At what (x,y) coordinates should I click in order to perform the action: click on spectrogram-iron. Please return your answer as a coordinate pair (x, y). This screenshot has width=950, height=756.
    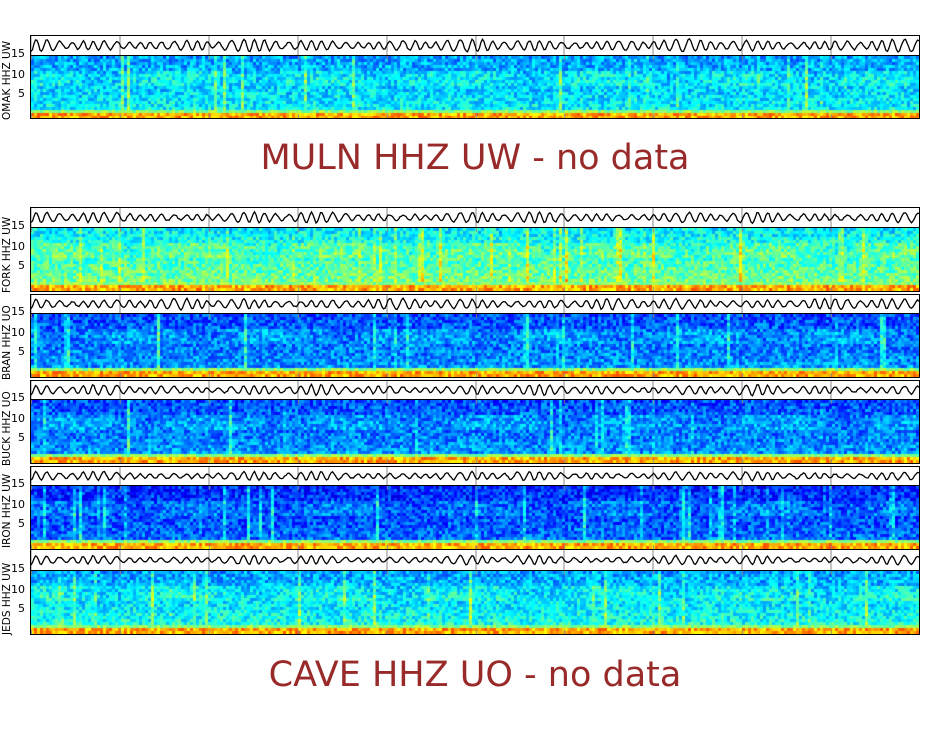
    Looking at the image, I should click on (475, 517).